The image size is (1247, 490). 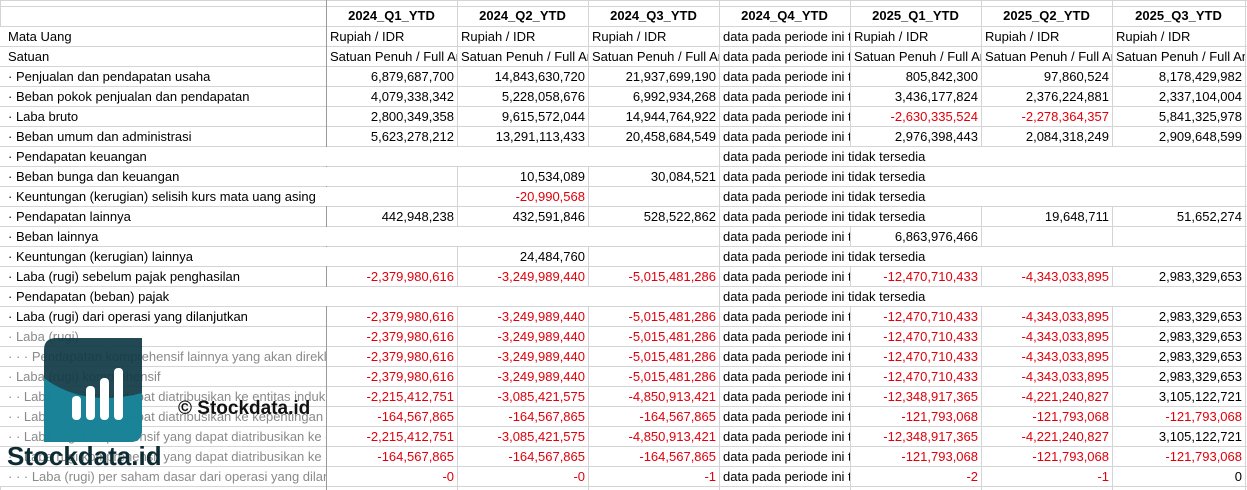 What do you see at coordinates (654, 176) in the screenshot?
I see `cell: 30,084,521` at bounding box center [654, 176].